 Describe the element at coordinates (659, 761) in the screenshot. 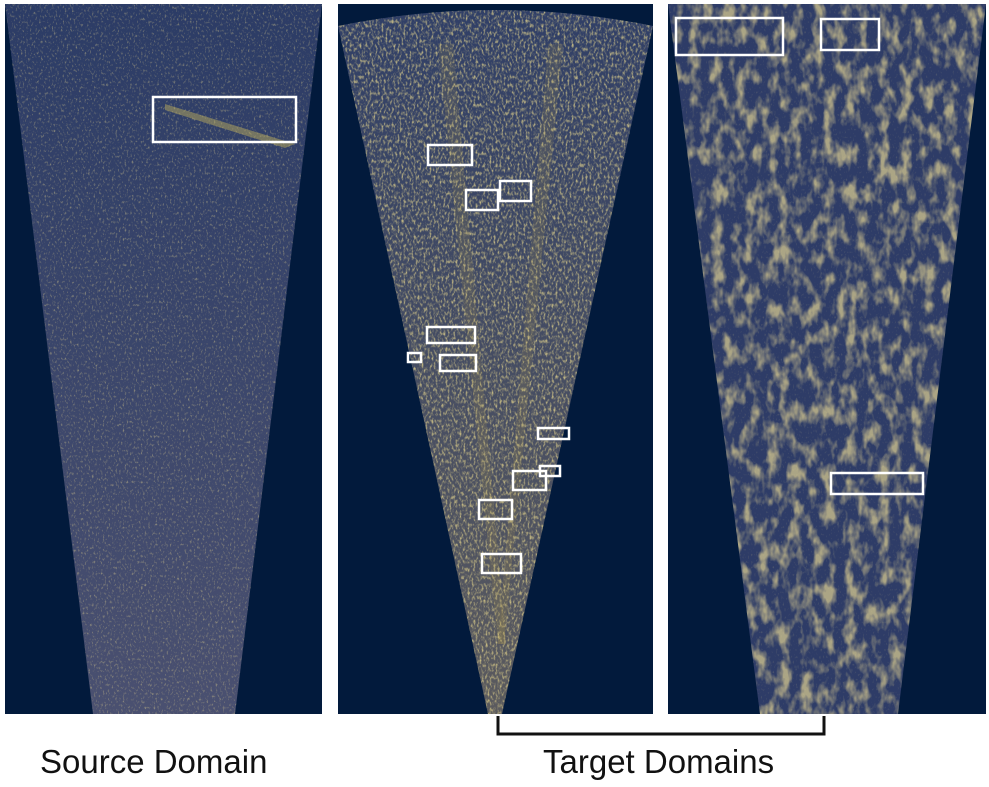

I see `target-domains-caption: Target Domains` at that location.